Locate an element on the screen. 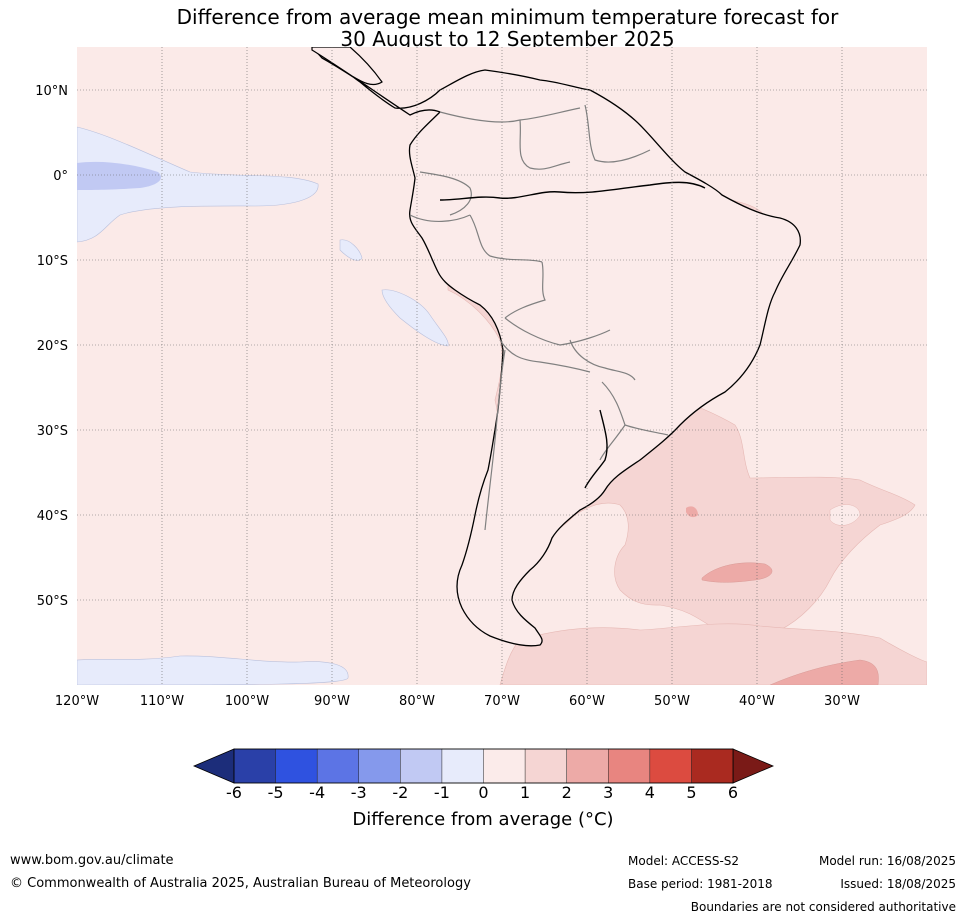  footer-model: Model: ACCESS-S2 is located at coordinates (684, 861).